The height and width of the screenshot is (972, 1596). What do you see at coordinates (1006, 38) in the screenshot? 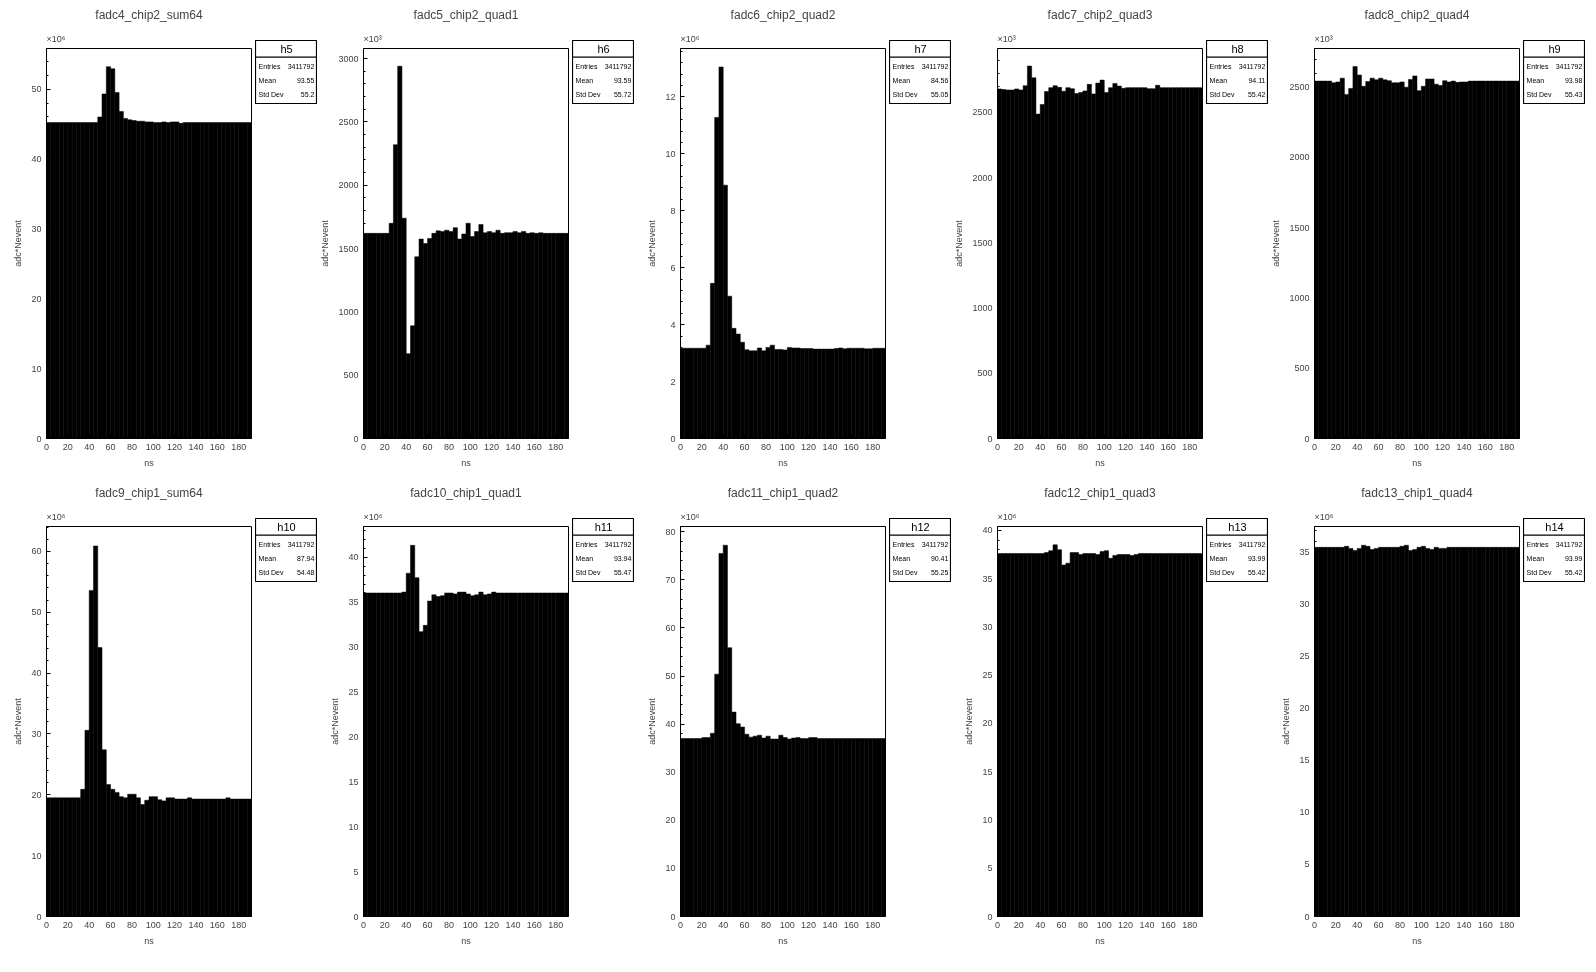
I see `text: ×10³` at bounding box center [1006, 38].